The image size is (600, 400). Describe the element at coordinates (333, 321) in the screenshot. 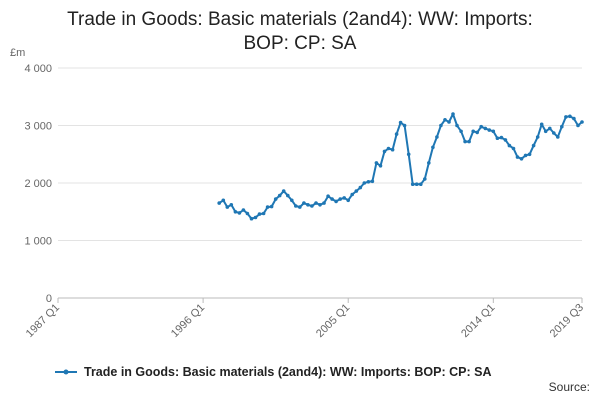

I see `x-tick-label: 2005 Q1` at that location.